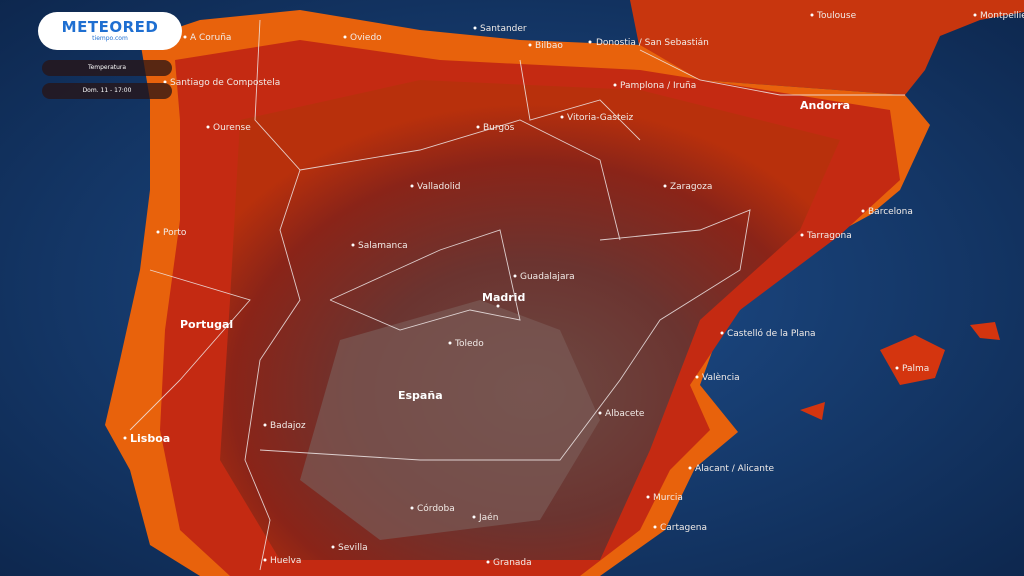 This screenshot has width=1024, height=576. What do you see at coordinates (668, 498) in the screenshot?
I see `city-label: Murcia` at bounding box center [668, 498].